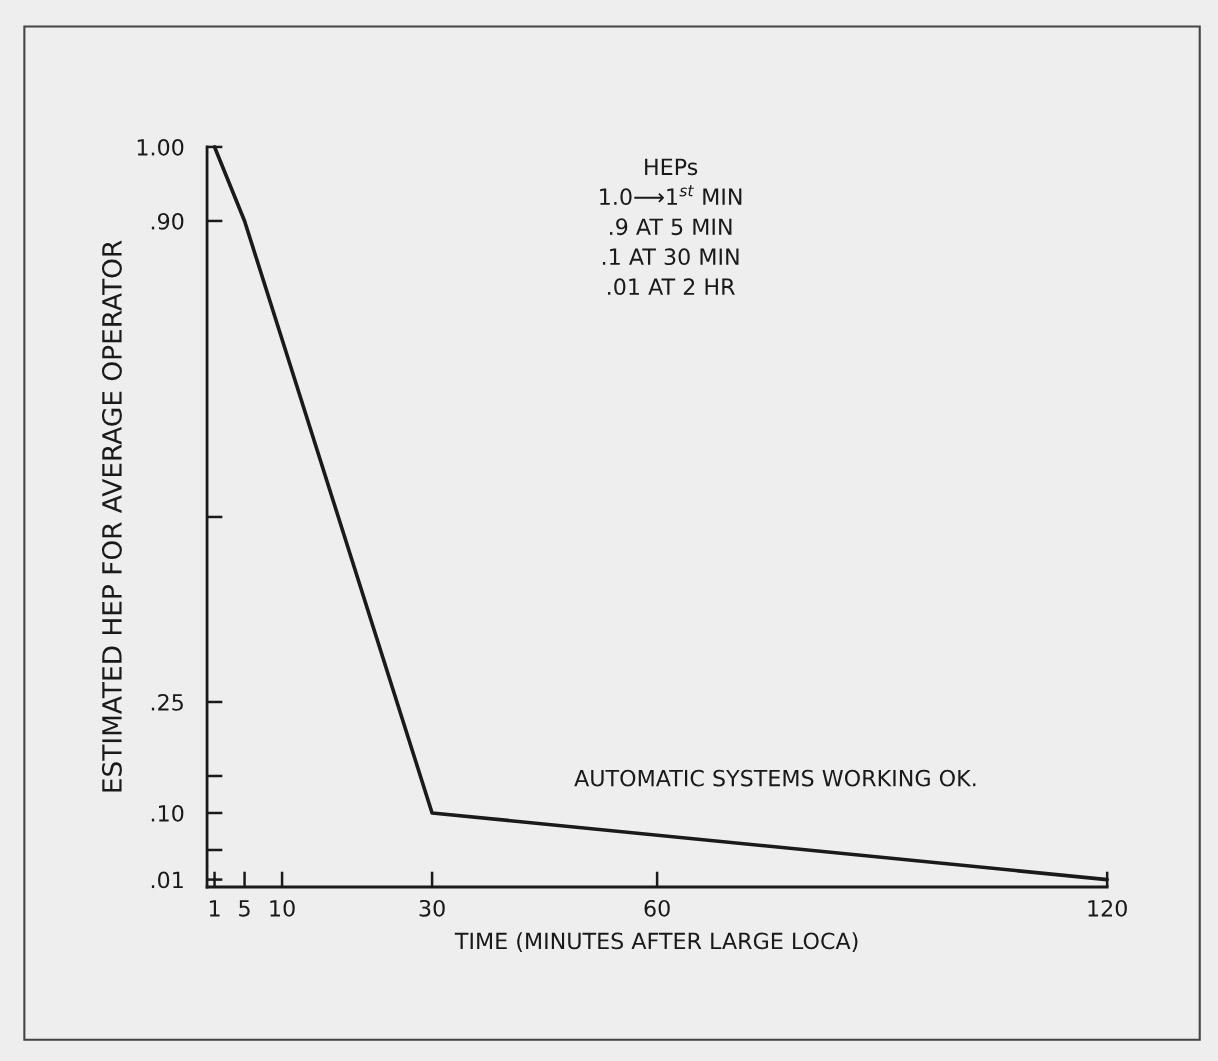 This screenshot has height=1061, width=1218. I want to click on y-tick-label: 1.00, so click(160, 147).